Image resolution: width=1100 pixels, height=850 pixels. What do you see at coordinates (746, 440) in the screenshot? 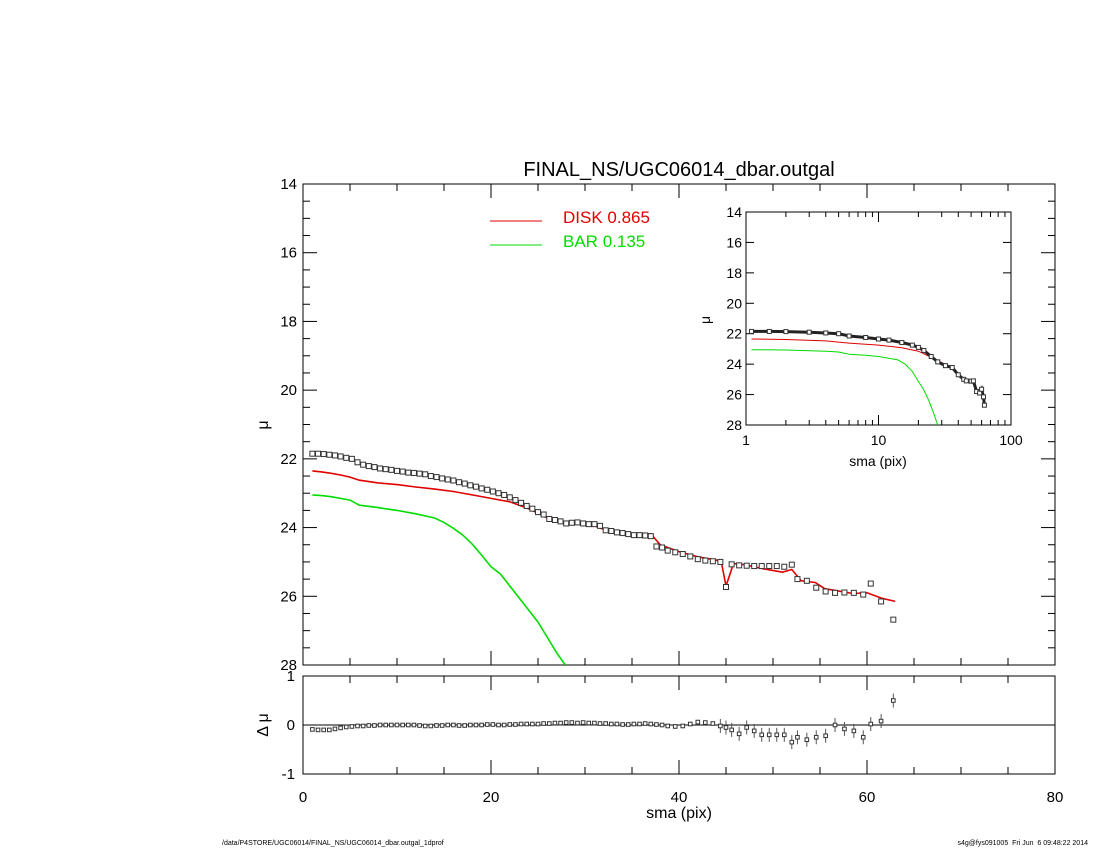
I see `inset-xtick-label: 1` at bounding box center [746, 440].